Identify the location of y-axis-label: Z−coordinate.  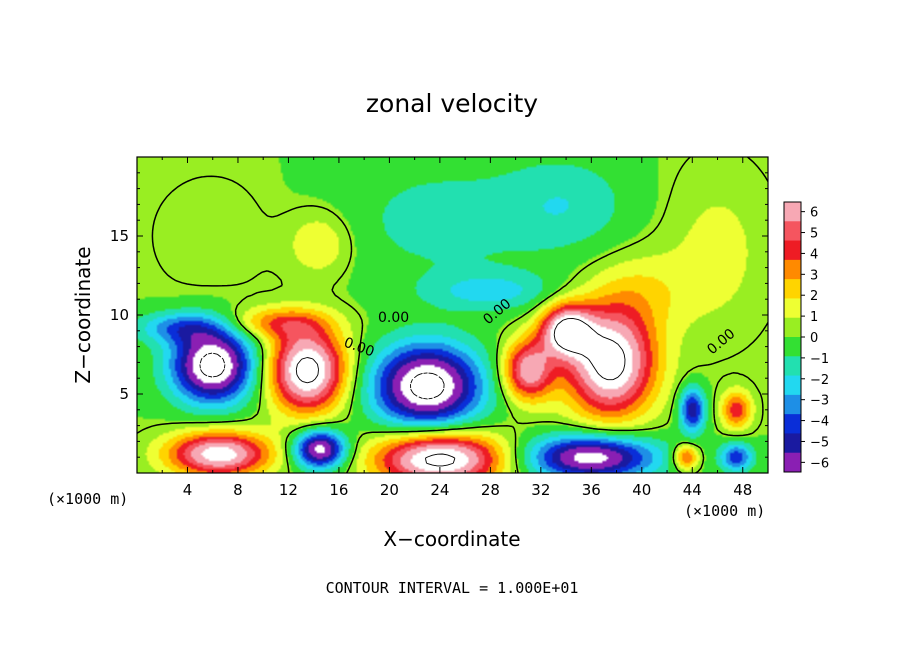
(83, 314).